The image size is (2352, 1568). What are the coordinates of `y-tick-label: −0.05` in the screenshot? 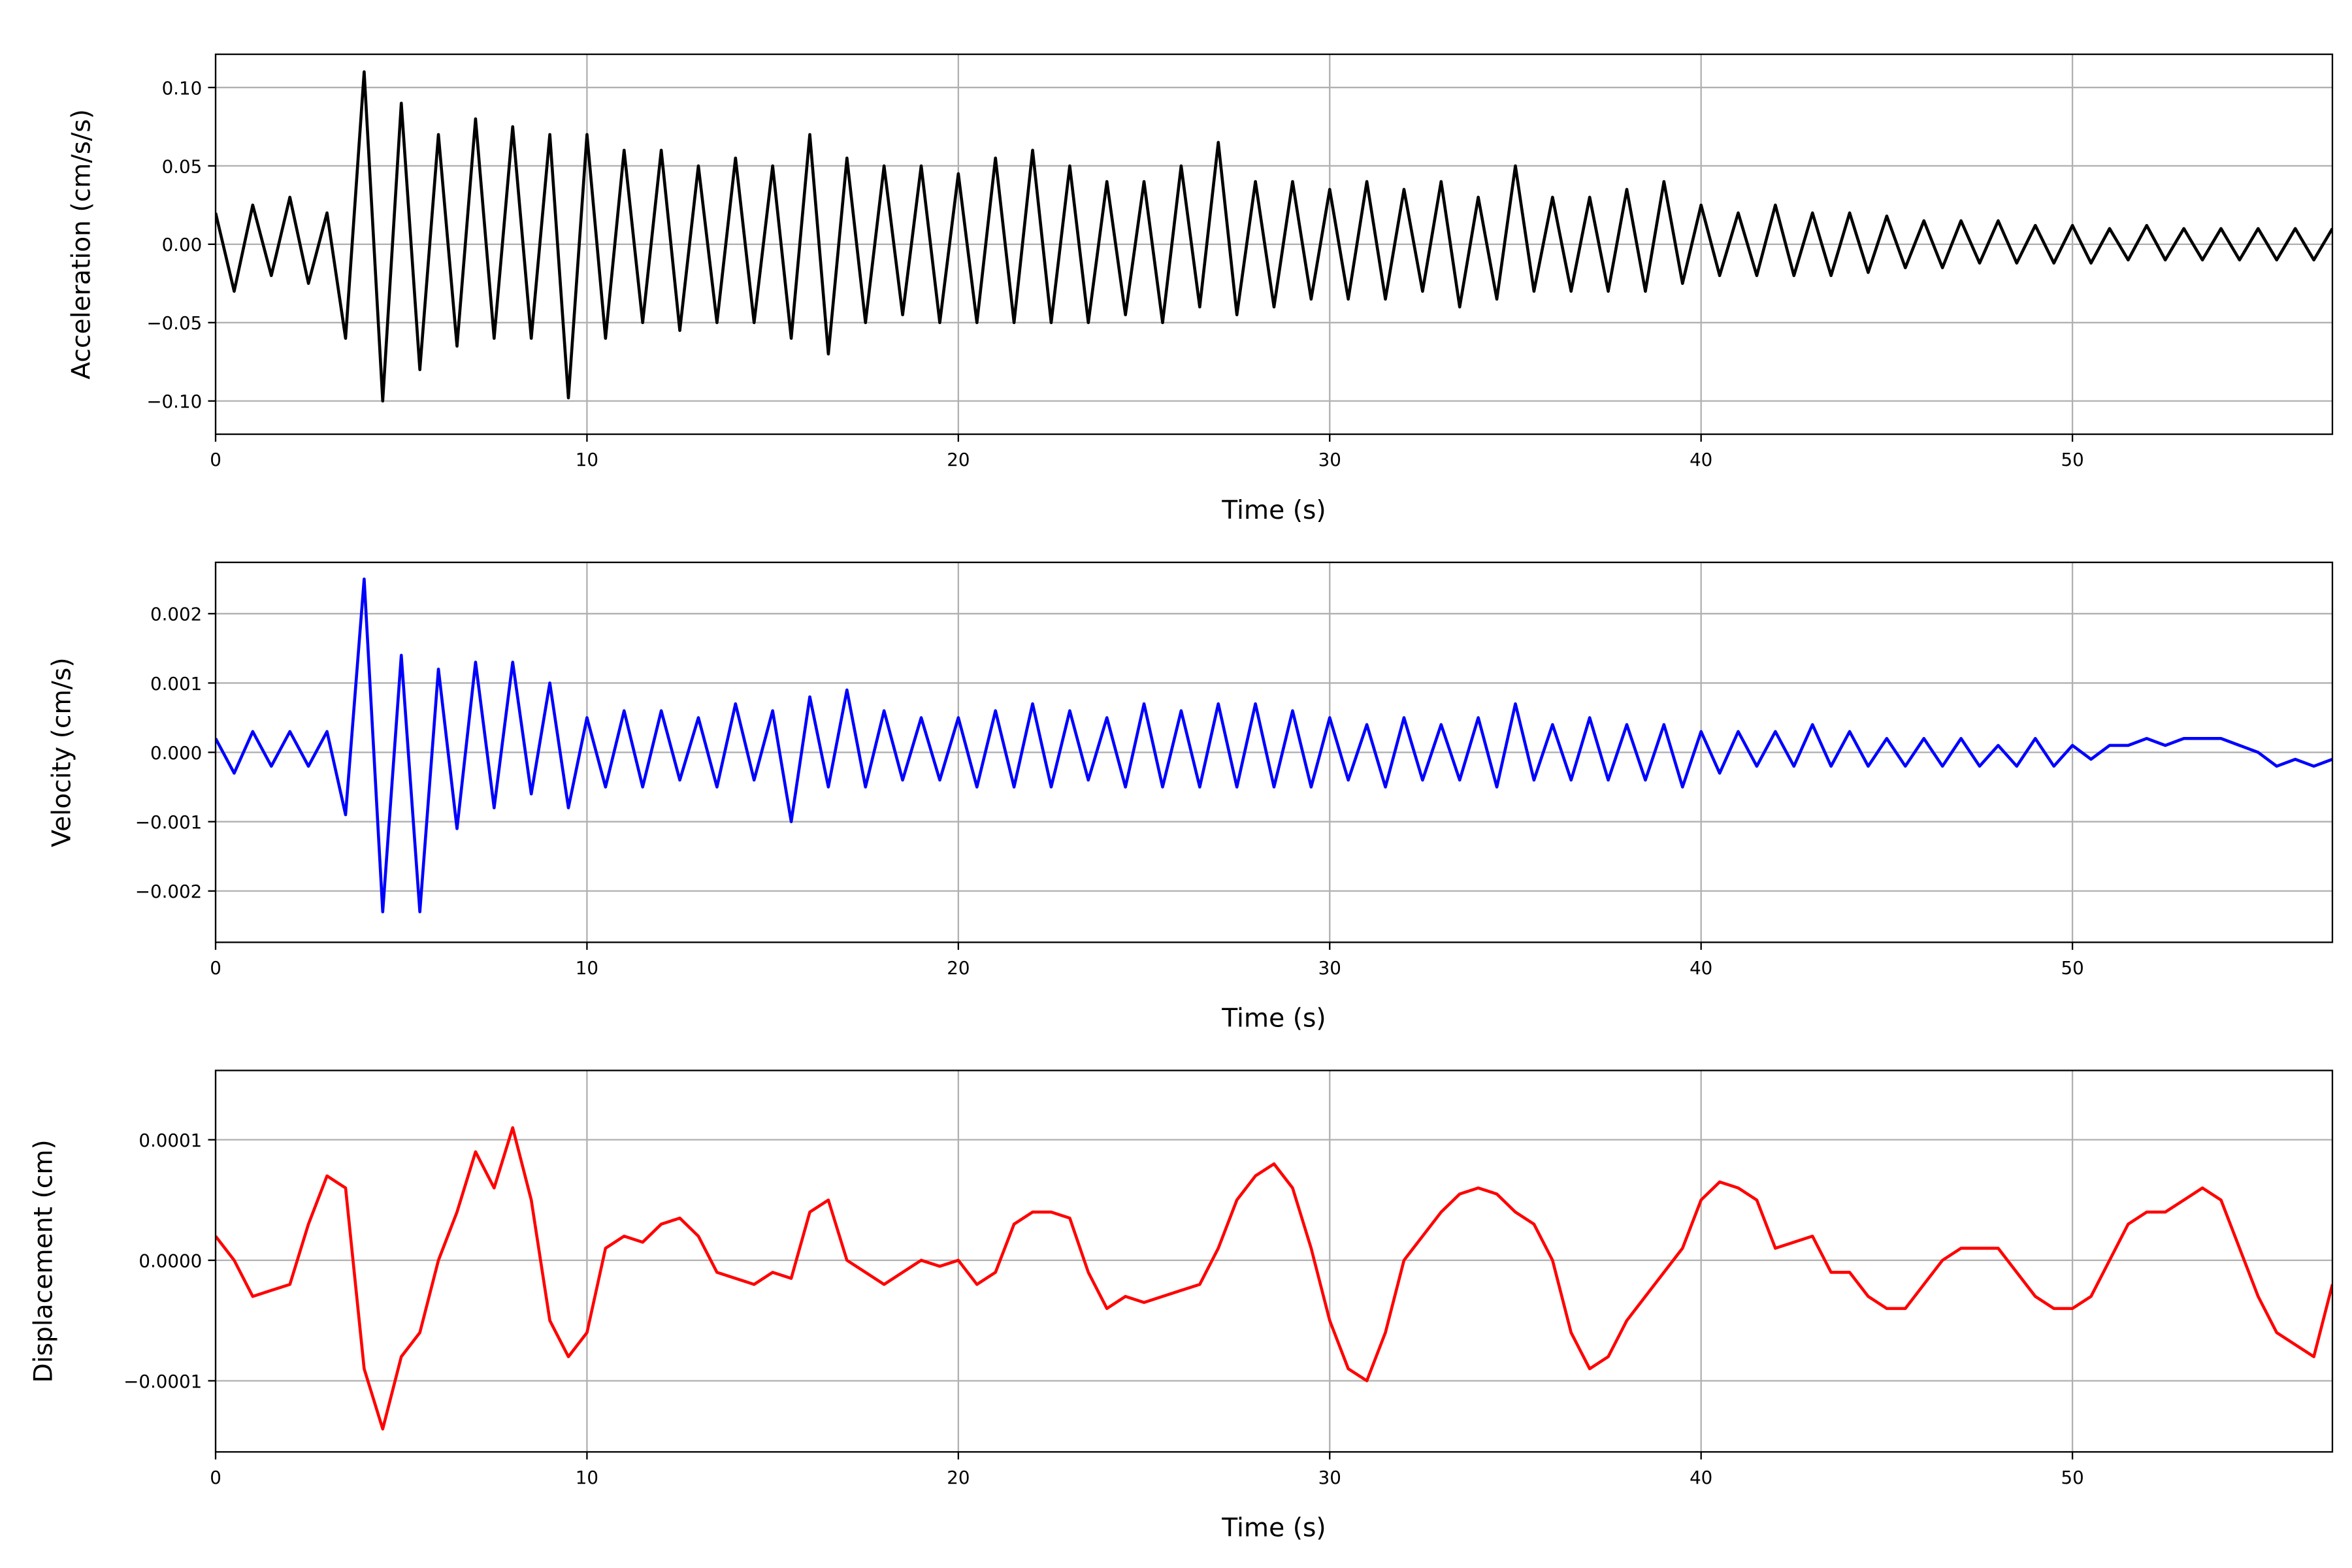 It's located at (174, 323).